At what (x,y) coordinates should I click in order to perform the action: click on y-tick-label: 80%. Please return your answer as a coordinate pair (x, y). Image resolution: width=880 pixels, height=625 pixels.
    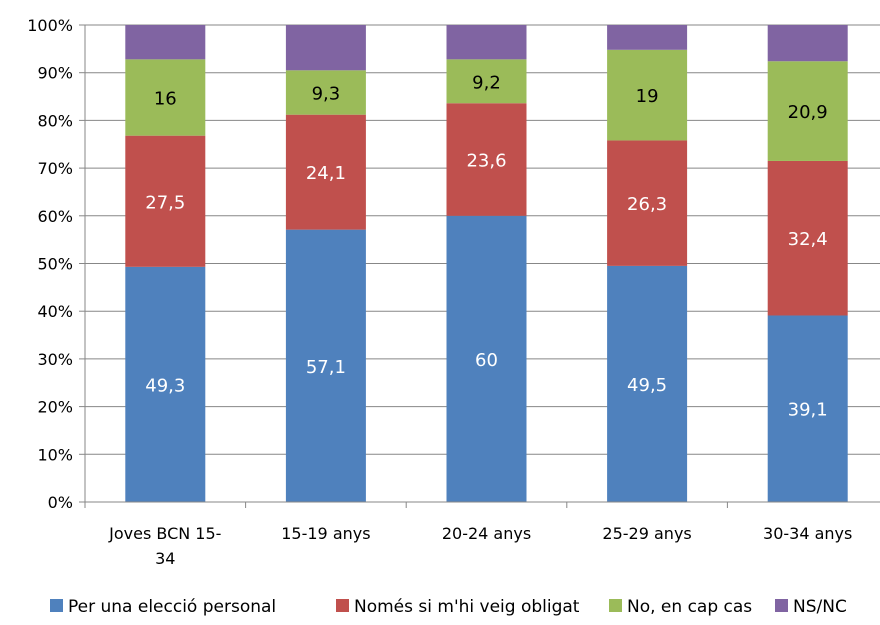
    Looking at the image, I should click on (55, 120).